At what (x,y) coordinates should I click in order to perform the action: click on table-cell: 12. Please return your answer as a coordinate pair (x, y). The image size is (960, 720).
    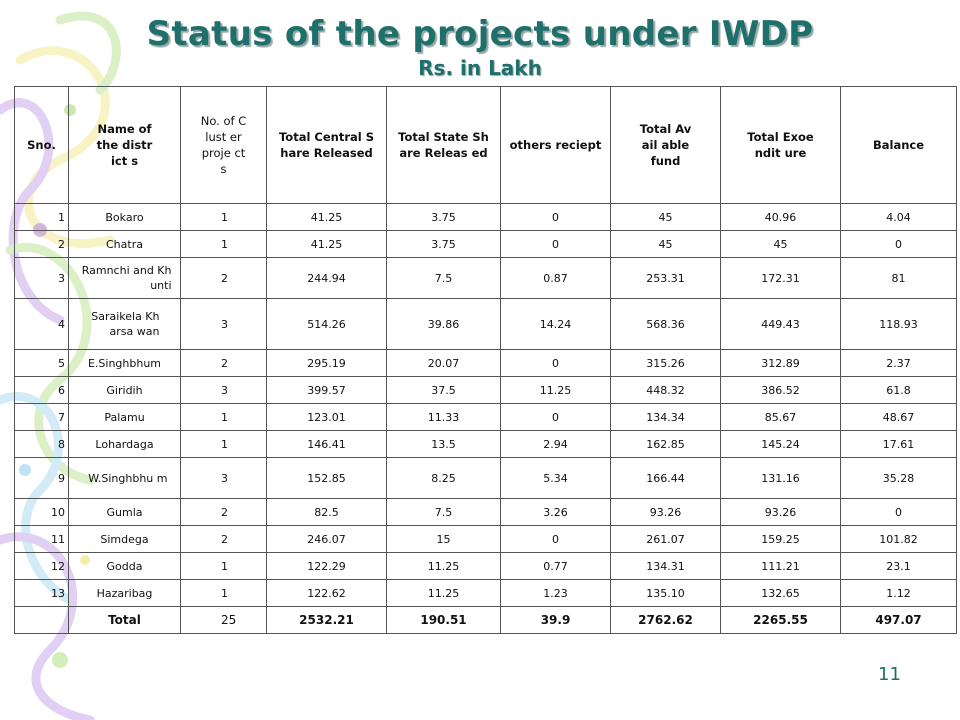
    Looking at the image, I should click on (41, 566).